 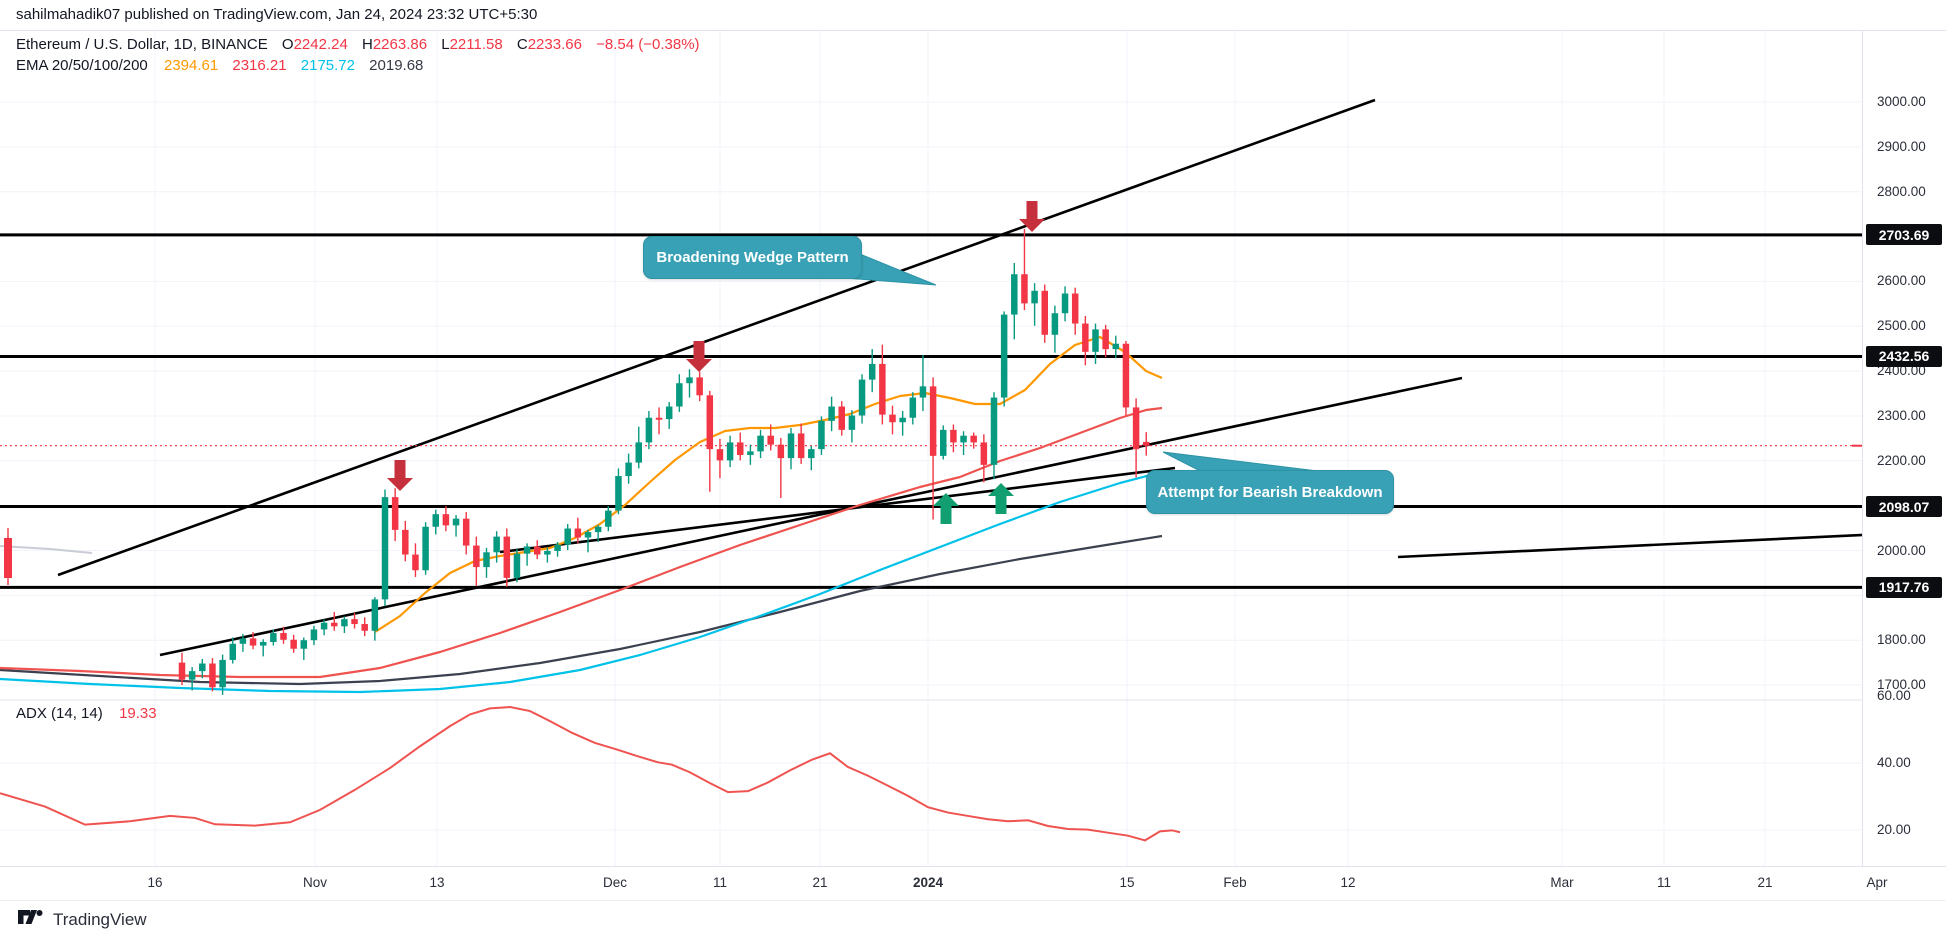 What do you see at coordinates (1904, 235) in the screenshot?
I see `price-level-badge: 2703.69` at bounding box center [1904, 235].